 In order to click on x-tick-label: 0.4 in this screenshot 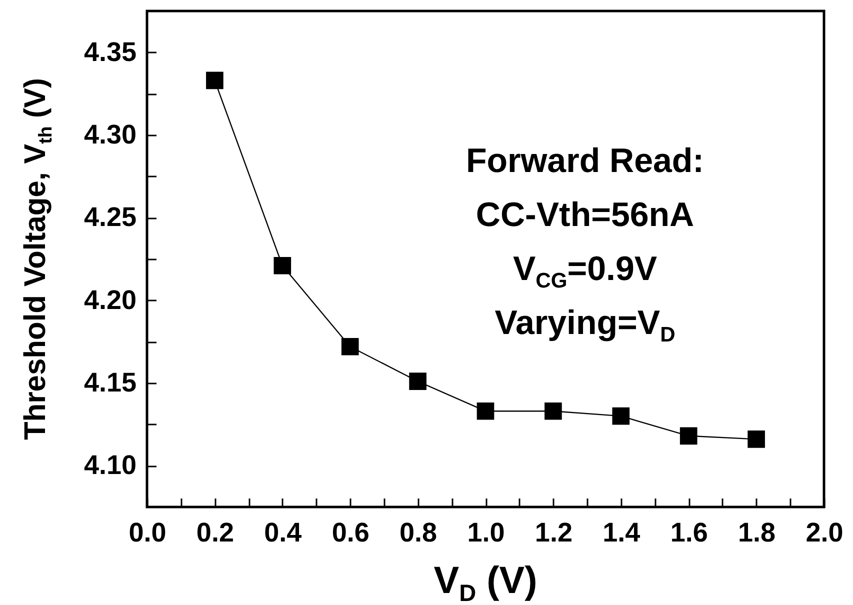, I will do `click(283, 533)`.